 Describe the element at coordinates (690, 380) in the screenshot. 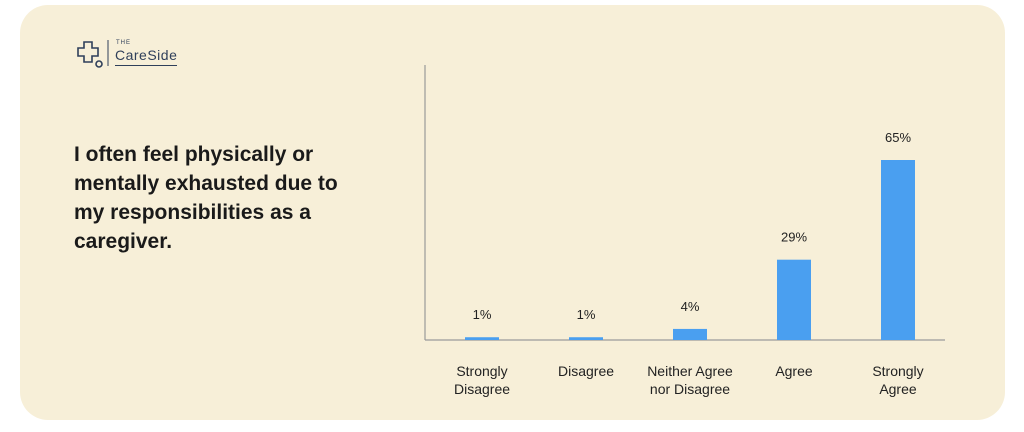

I see `x-tick-label: Neither Agree nor Disagree` at that location.